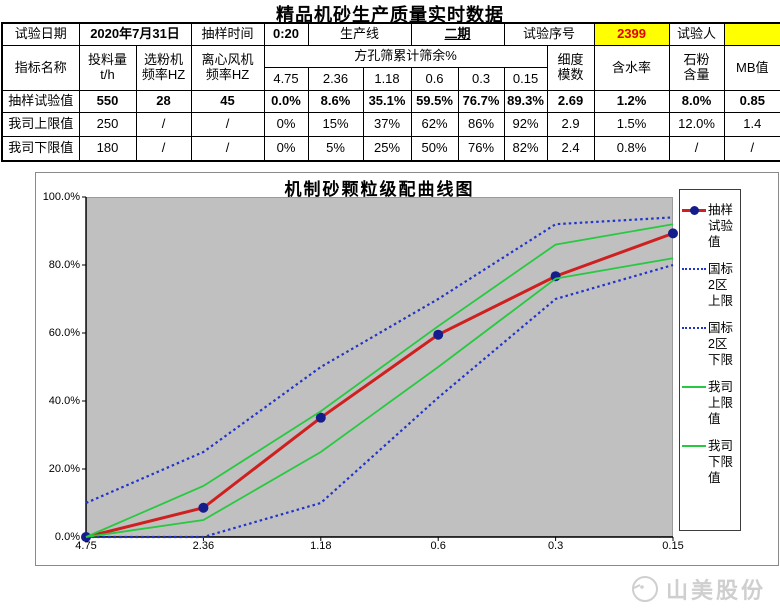  Describe the element at coordinates (64, 469) in the screenshot. I see `y-axis-tick-label: 20.0%` at that location.